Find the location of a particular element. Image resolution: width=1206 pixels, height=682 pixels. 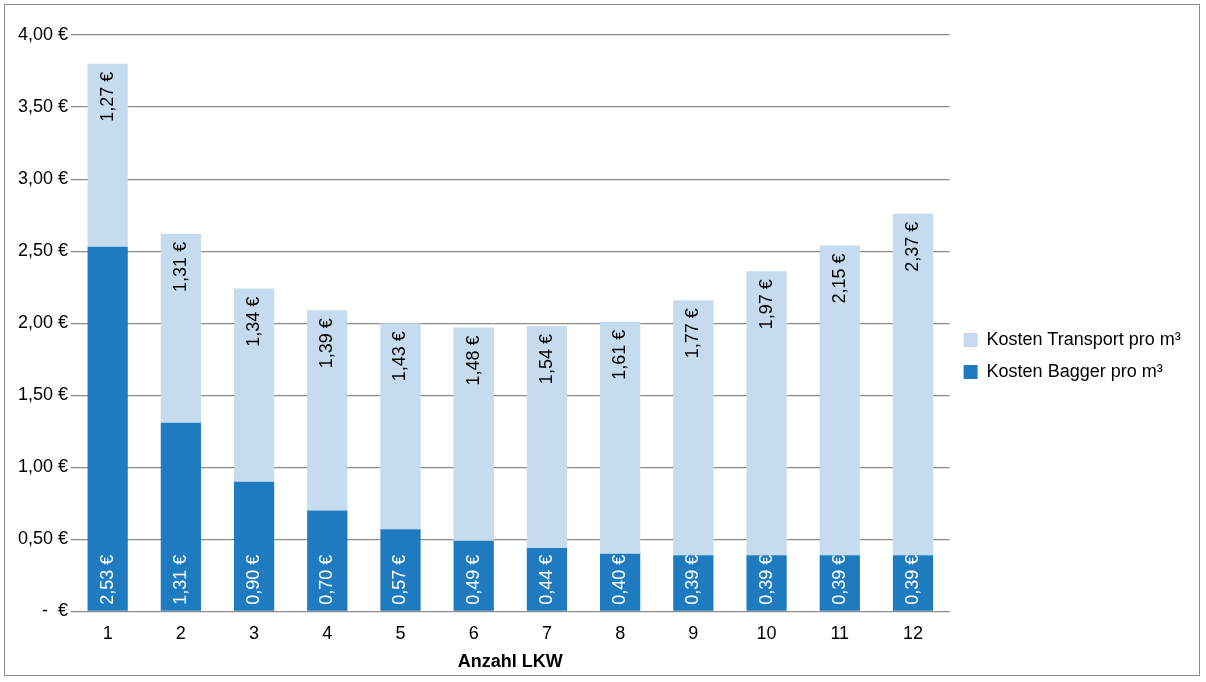

data-label: 1,54 € is located at coordinates (545, 359).